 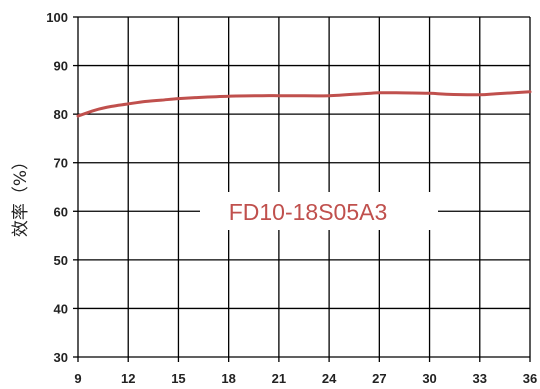 What do you see at coordinates (21, 195) in the screenshot?
I see `y-axis-label: 效率（%）` at bounding box center [21, 195].